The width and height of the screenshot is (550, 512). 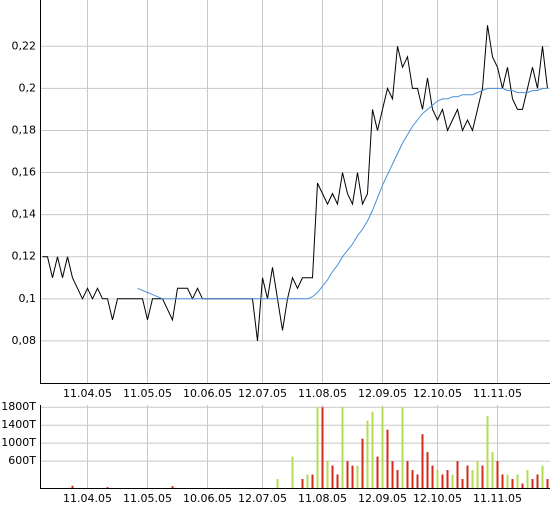 What do you see at coordinates (24, 214) in the screenshot?
I see `y-tick-label: 0,14` at bounding box center [24, 214].